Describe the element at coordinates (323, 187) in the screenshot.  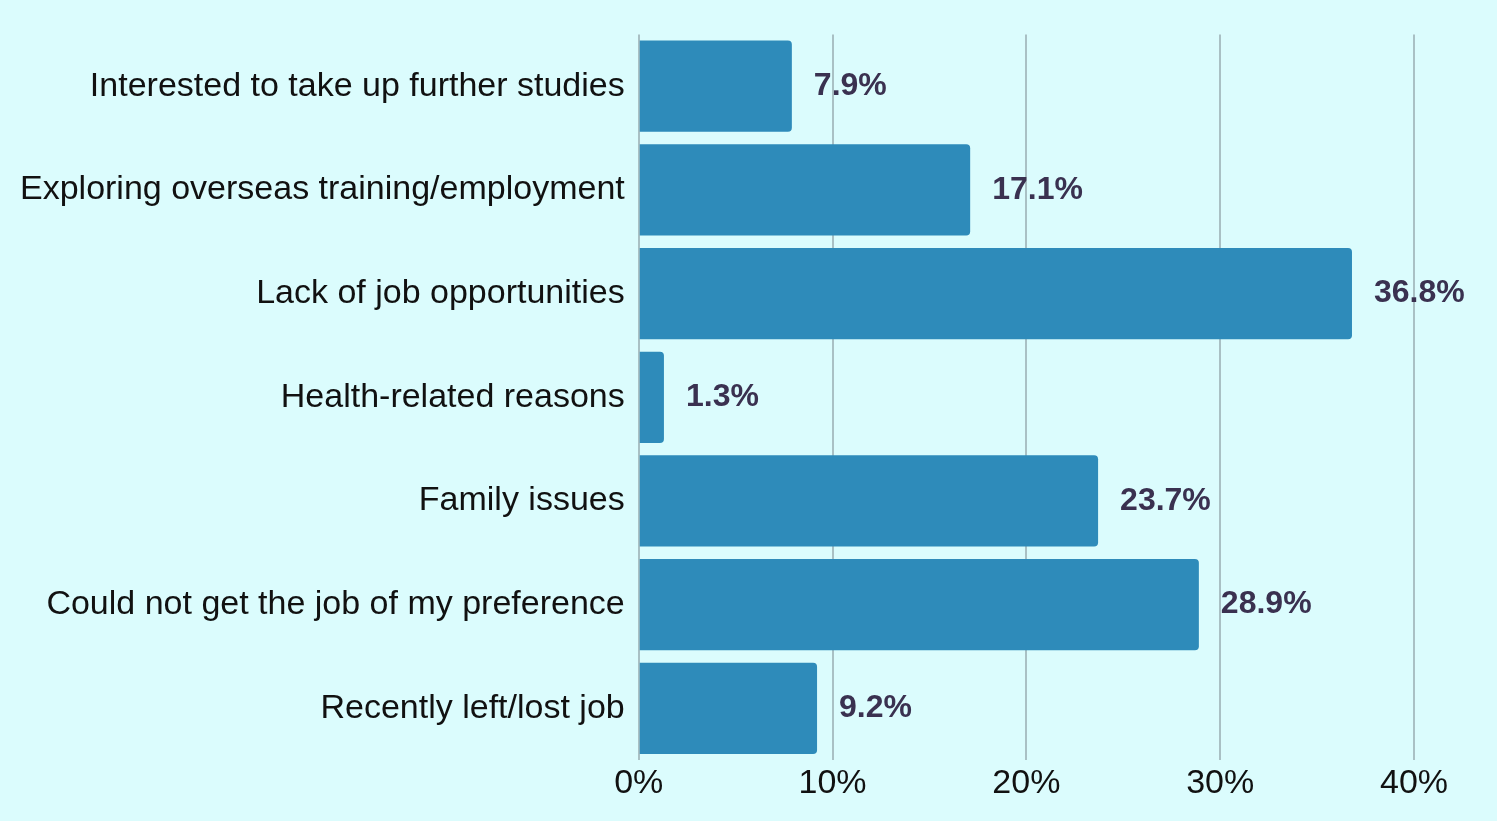
I see `y-tick-label: Exploring overseas training/employment` at that location.